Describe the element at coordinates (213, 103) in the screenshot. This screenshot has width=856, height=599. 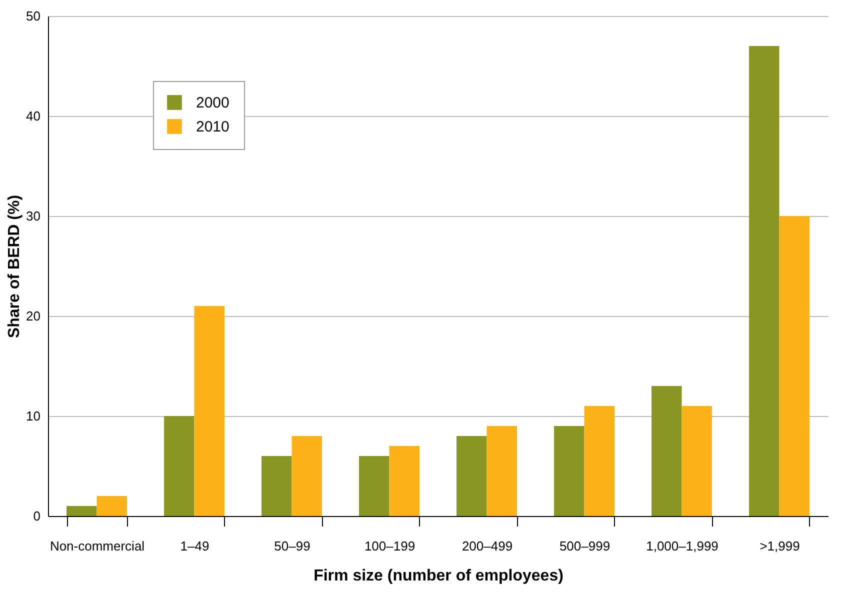
I see `legend-label: 2000` at that location.